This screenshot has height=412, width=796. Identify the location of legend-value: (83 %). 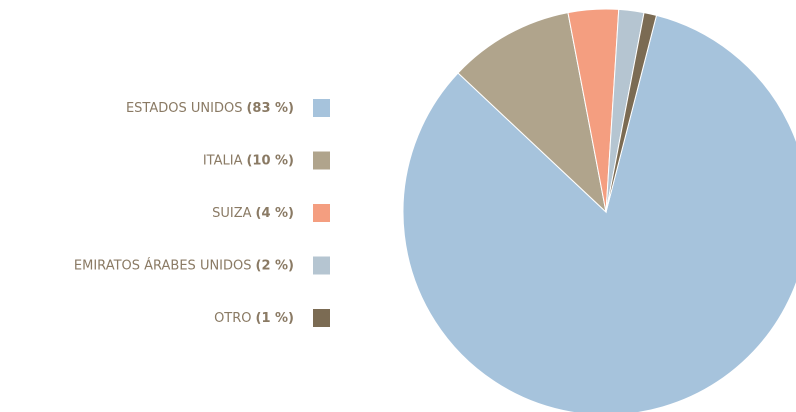
(270, 108).